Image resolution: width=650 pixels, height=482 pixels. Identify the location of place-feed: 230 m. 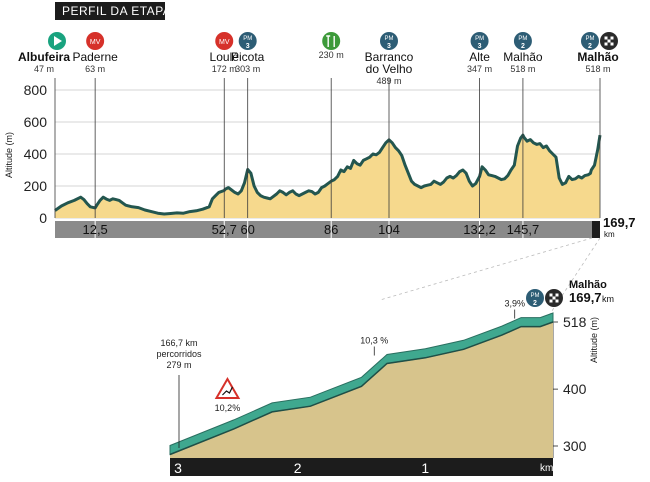
(331, 46).